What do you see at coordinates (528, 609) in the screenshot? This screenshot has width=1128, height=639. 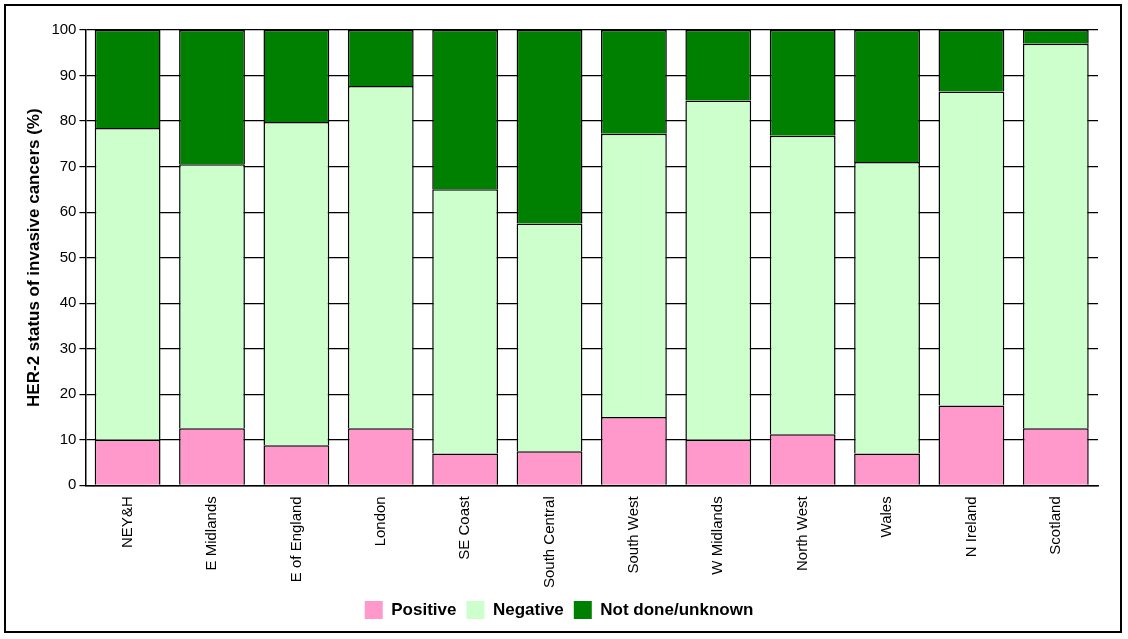 I see `legend-label: Negative` at bounding box center [528, 609].